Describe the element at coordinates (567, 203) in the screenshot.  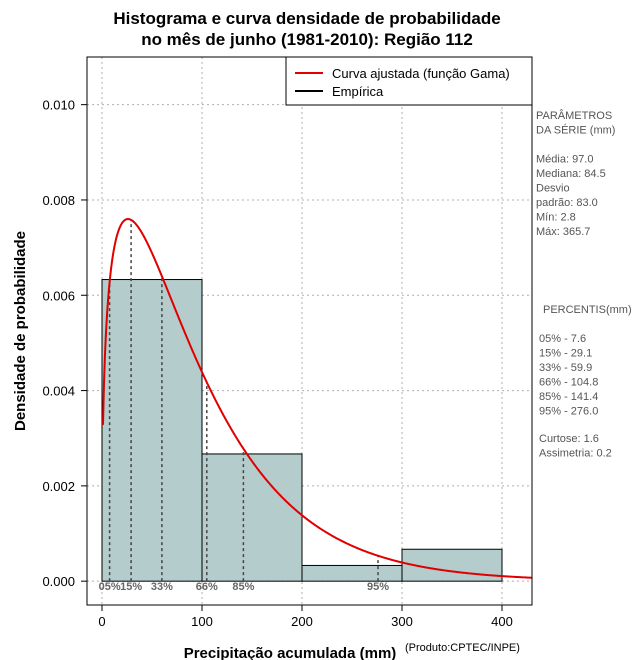
I see `param-line: padrão: 83.0` at that location.